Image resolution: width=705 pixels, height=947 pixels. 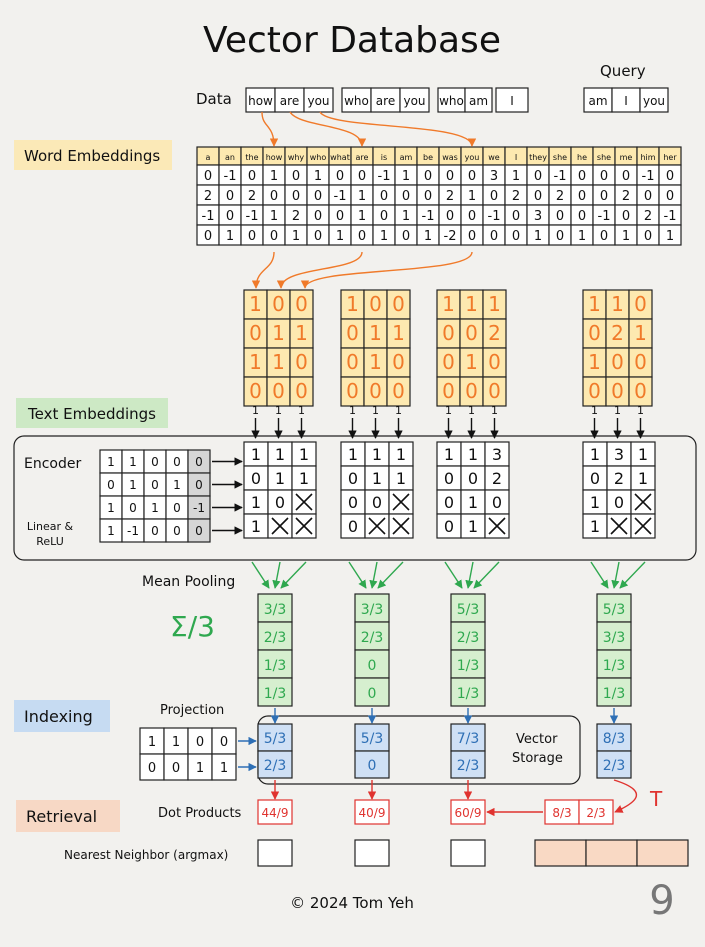 I want to click on vocab-word: she, so click(x=604, y=157).